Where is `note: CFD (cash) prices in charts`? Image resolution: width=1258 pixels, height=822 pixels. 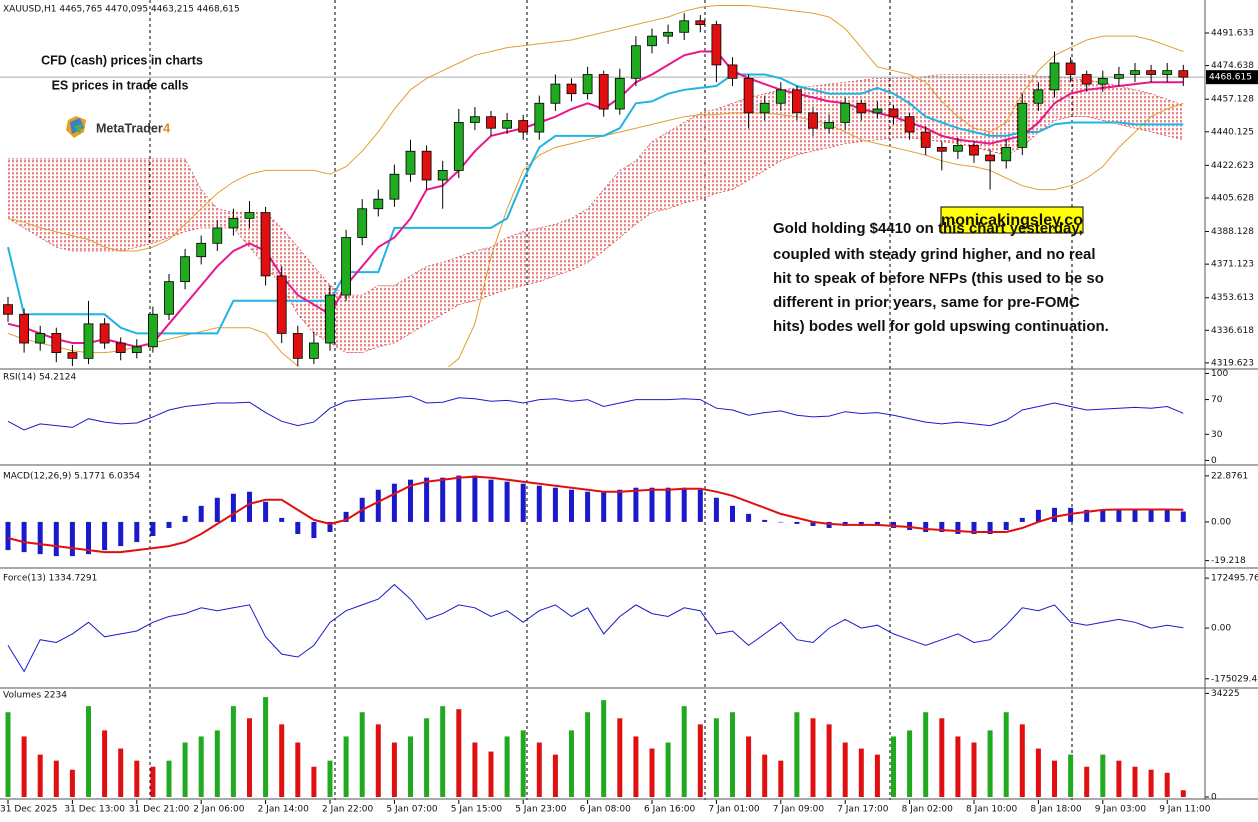
note: CFD (cash) prices in charts is located at coordinates (122, 60).